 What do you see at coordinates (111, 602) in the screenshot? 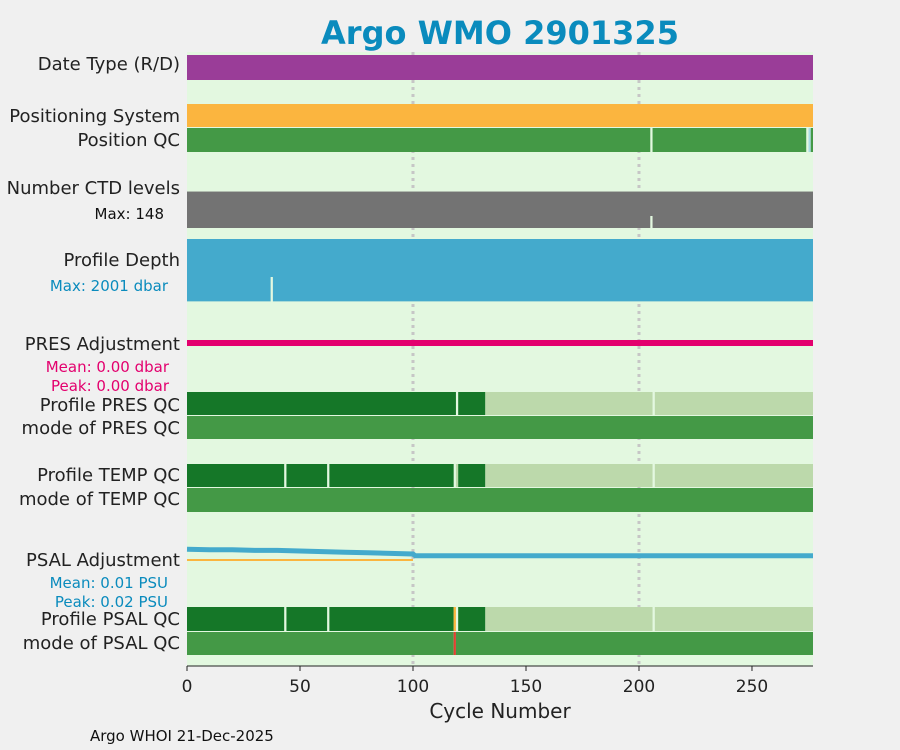
I see `stat-psal-peak: Peak: 0.02 PSU` at bounding box center [111, 602].